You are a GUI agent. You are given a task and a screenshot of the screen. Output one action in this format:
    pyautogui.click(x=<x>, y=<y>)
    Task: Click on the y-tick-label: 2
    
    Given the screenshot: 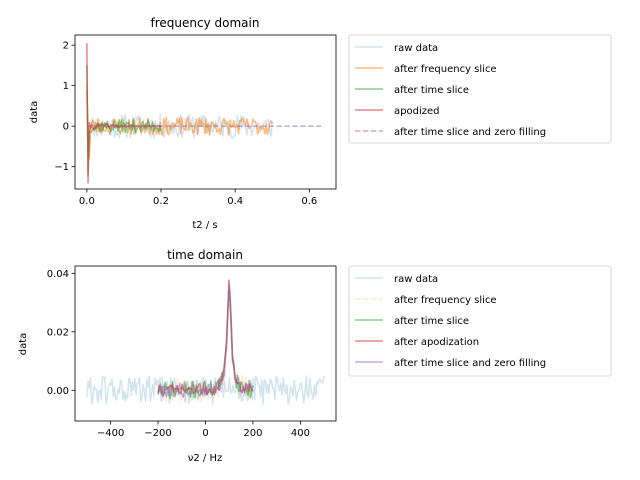 What is the action you would take?
    pyautogui.click(x=66, y=46)
    